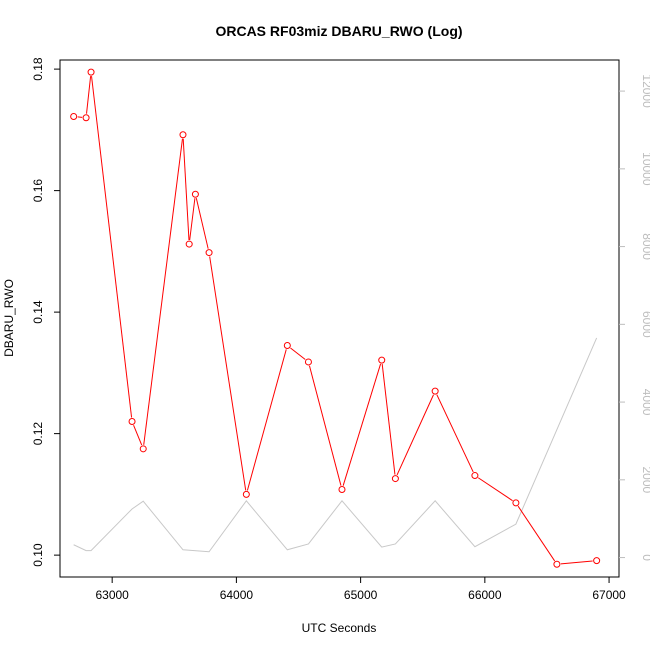  I want to click on x-tick-label-2: 65000, so click(361, 595).